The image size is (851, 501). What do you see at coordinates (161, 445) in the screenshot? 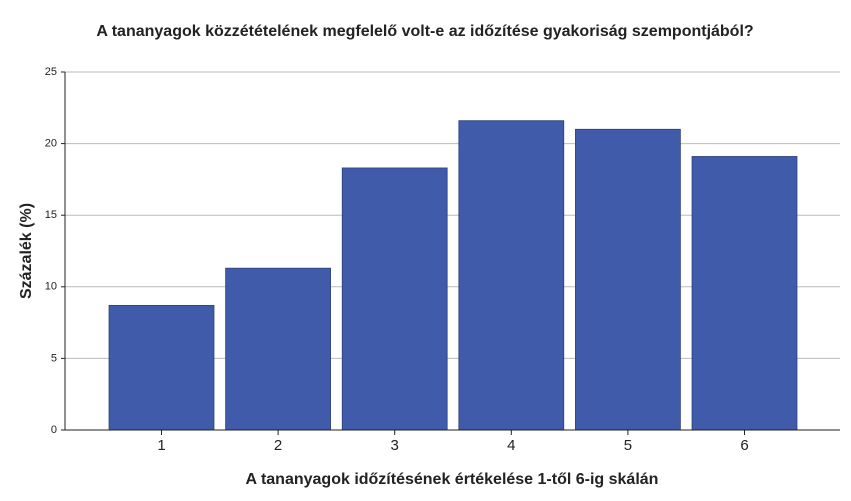
I see `x-tick-label: 1` at bounding box center [161, 445].